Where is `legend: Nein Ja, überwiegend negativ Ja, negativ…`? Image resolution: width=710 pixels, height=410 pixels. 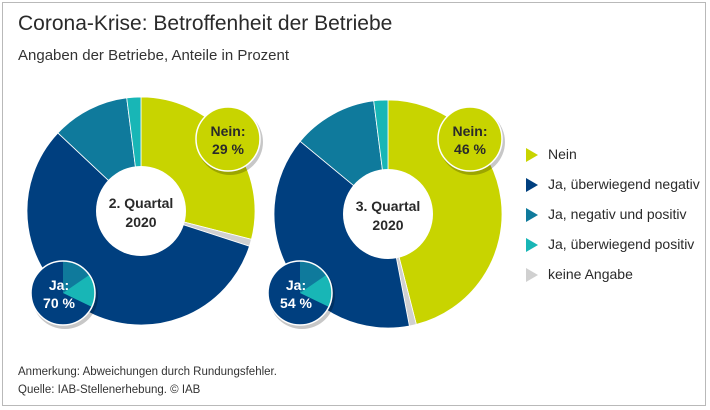 legend: Nein Ja, überwiegend negativ Ja, negativ… is located at coordinates (616, 218).